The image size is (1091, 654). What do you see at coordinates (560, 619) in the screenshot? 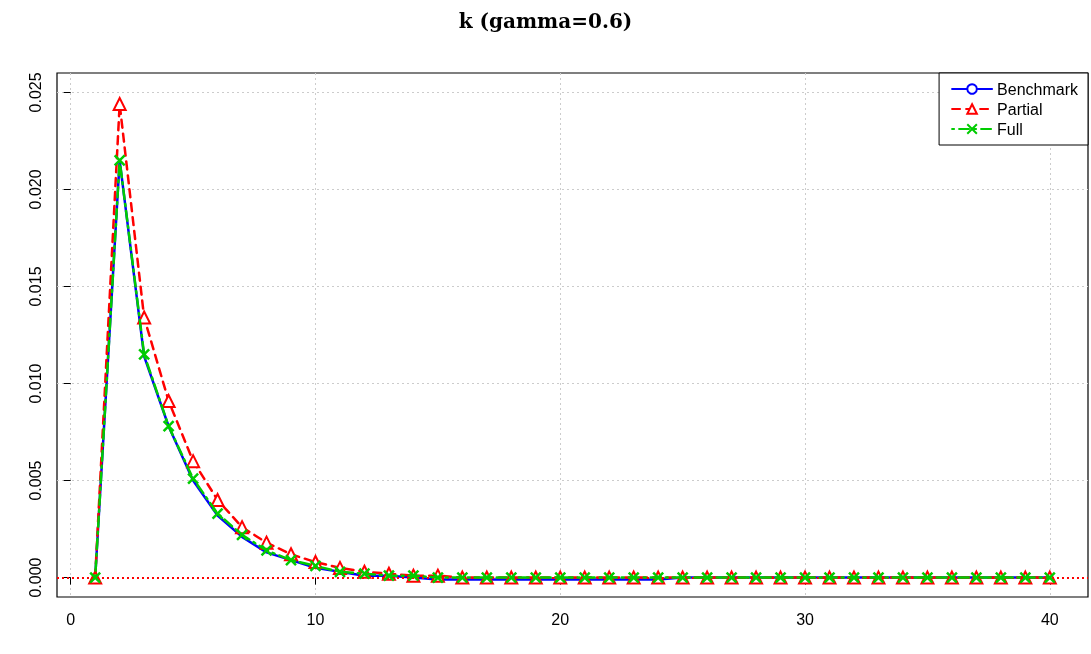
I see `x-tick-label: 20` at bounding box center [560, 619].